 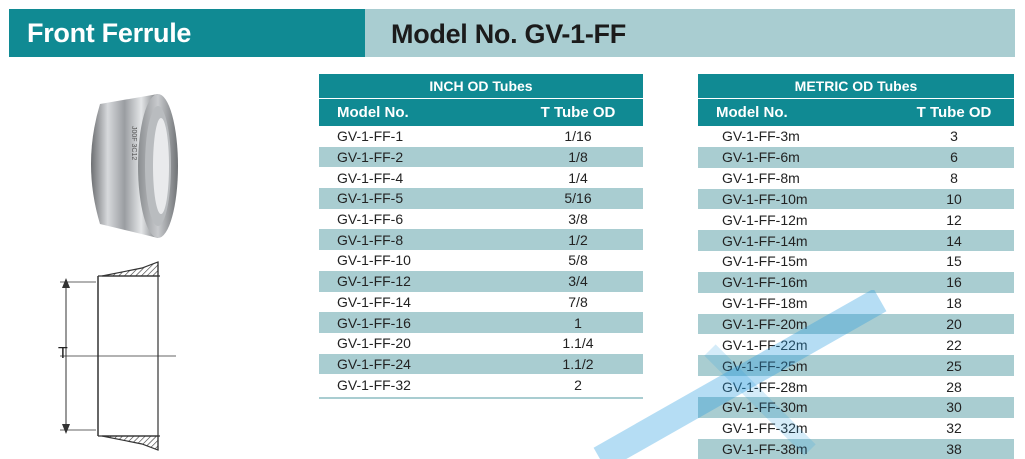 I want to click on od-cell: 16, so click(x=954, y=282).